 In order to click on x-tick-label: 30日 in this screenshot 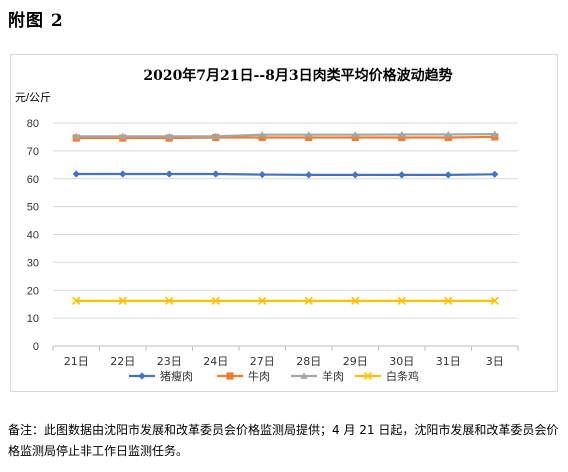, I will do `click(401, 361)`.